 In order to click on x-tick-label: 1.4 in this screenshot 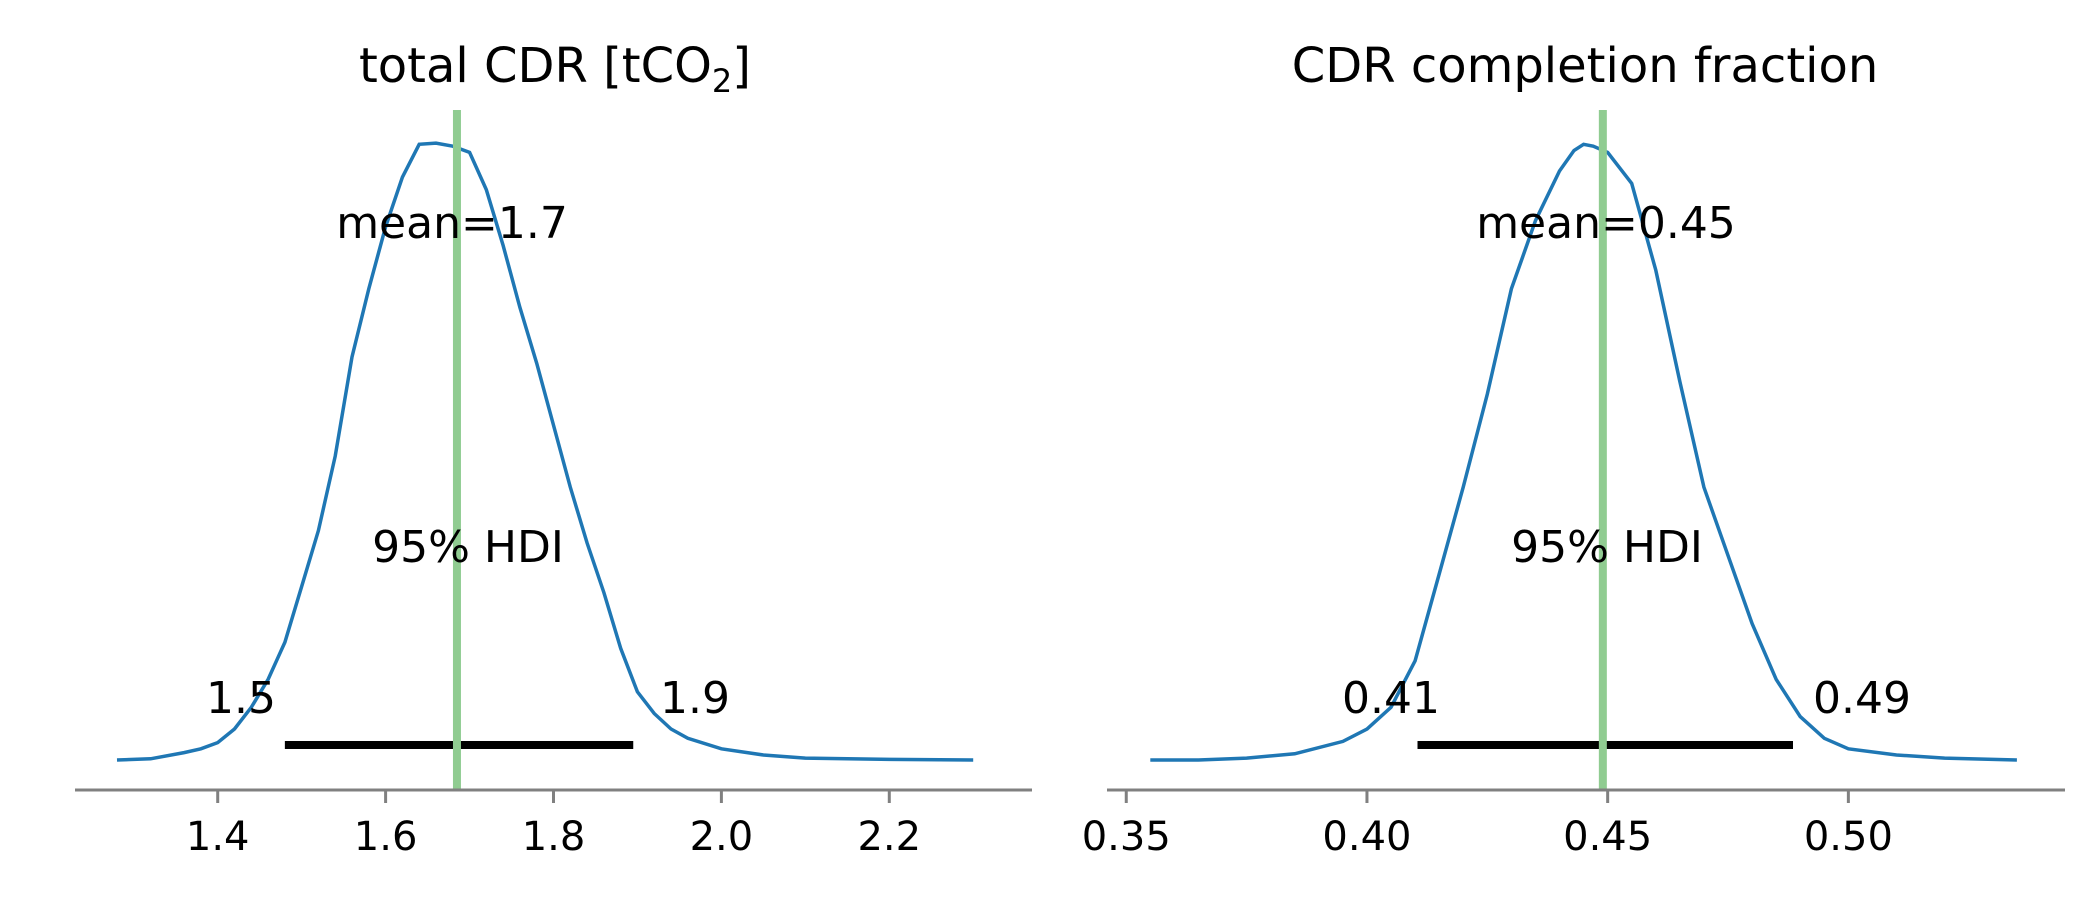, I will do `click(218, 837)`.